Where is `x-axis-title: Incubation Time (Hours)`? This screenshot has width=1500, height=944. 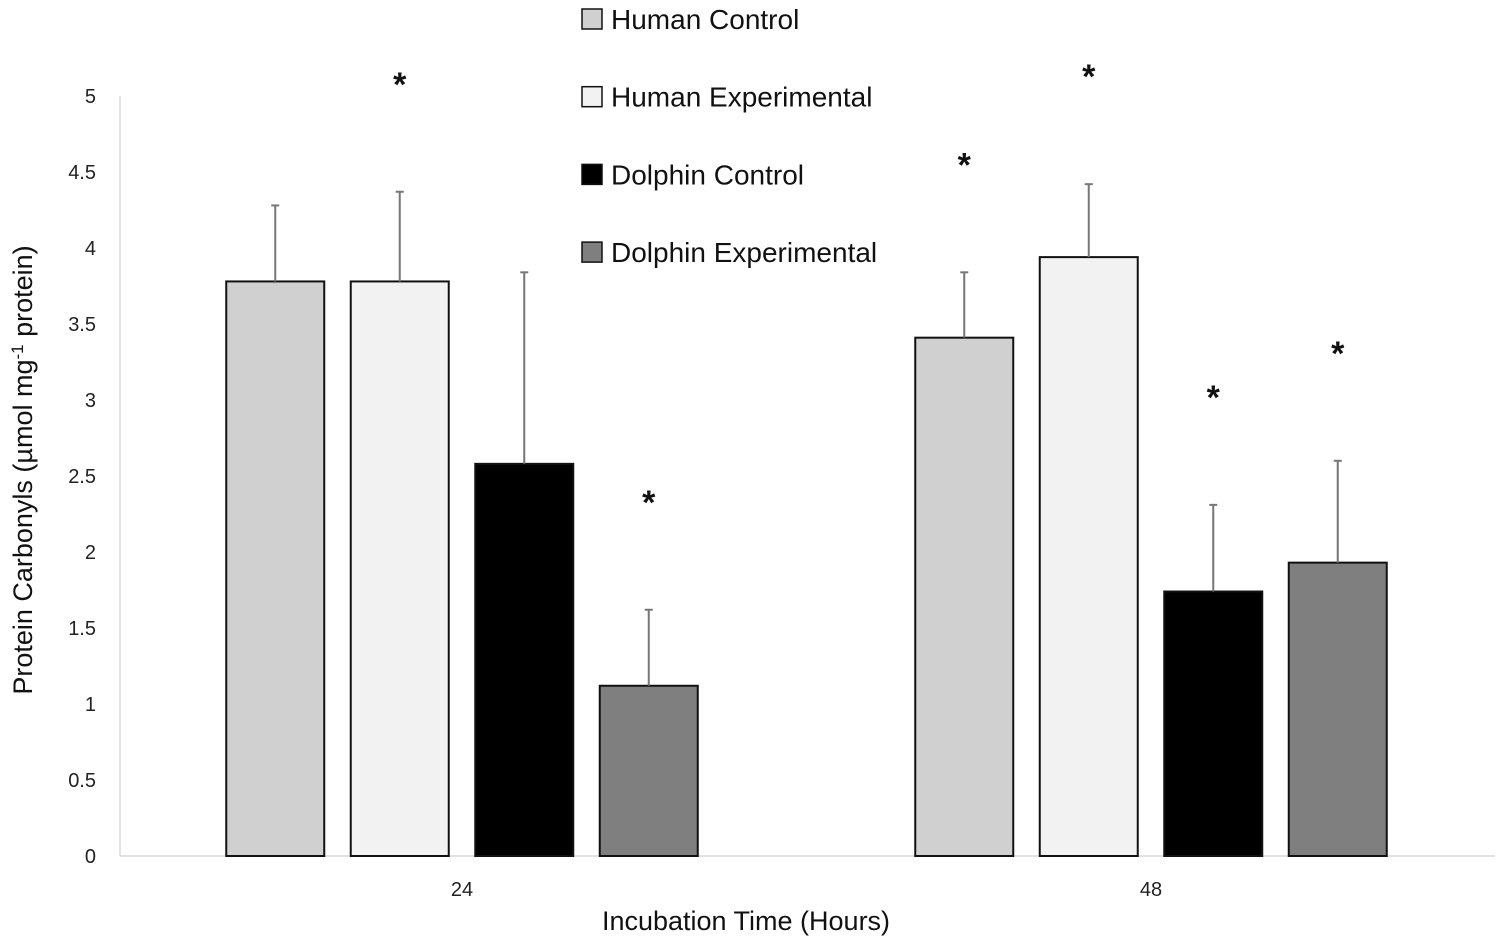 x-axis-title: Incubation Time (Hours) is located at coordinates (746, 921).